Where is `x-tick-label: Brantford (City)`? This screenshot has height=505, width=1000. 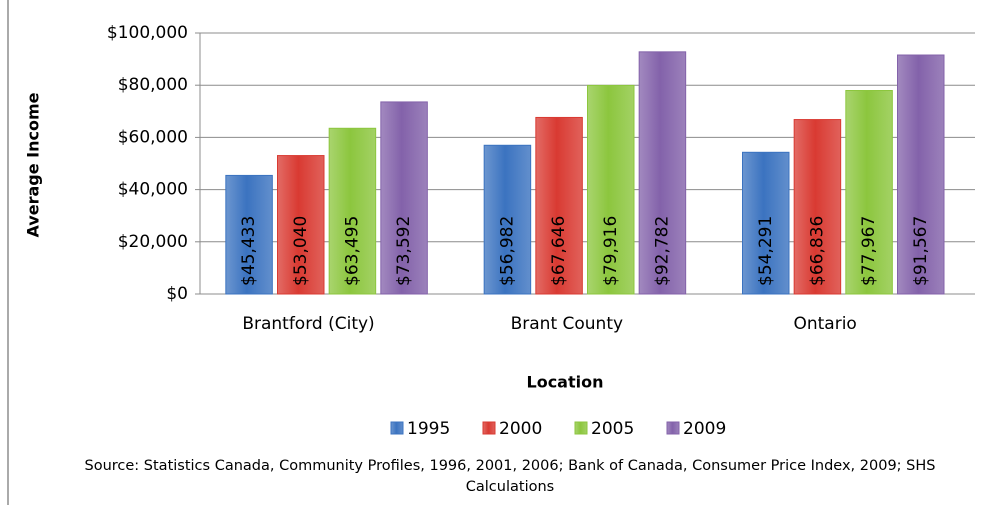 x-tick-label: Brantford (City) is located at coordinates (308, 324).